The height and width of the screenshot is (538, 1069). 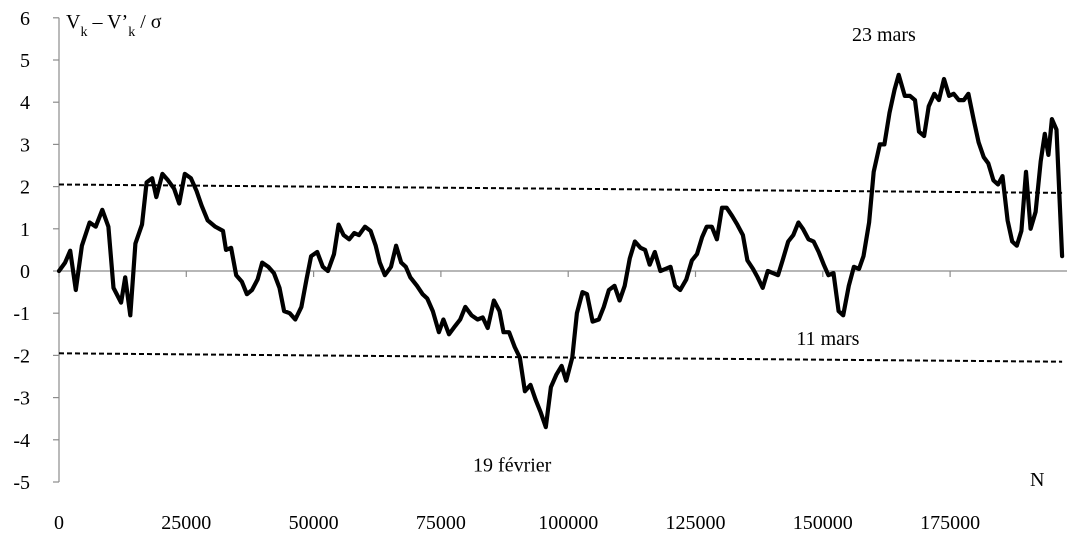 What do you see at coordinates (21, 356) in the screenshot?
I see `y-tick-label: -2` at bounding box center [21, 356].